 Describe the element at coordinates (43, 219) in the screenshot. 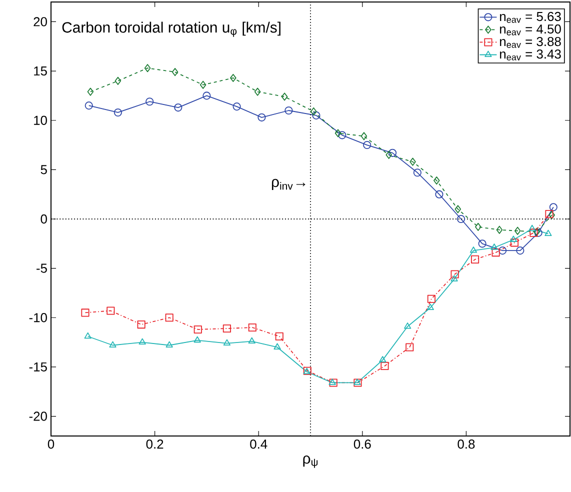

I see `y-tick-label: 0` at that location.